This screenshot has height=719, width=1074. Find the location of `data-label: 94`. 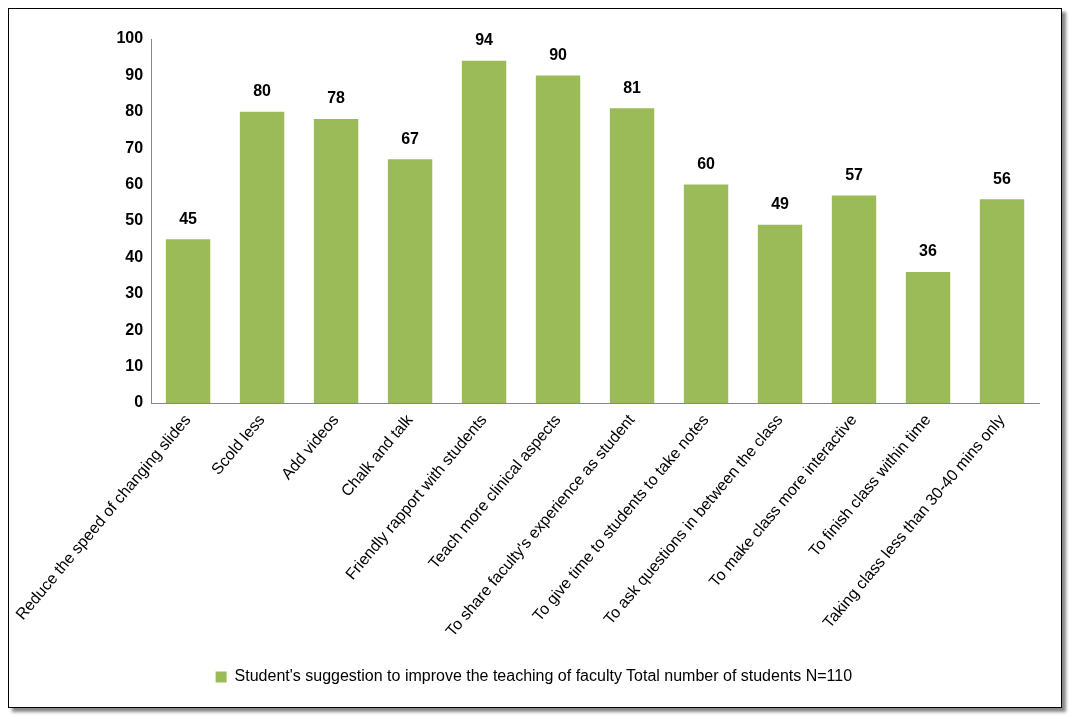

data-label: 94 is located at coordinates (484, 40).